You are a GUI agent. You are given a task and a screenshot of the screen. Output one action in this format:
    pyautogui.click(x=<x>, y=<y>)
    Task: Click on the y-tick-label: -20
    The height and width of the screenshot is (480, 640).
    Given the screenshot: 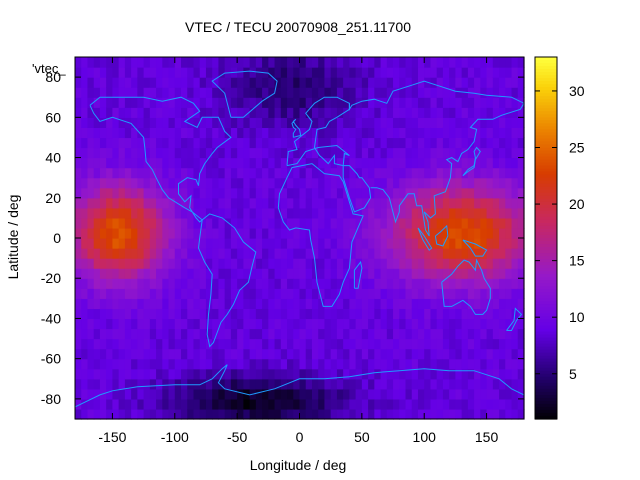 What is the action you would take?
    pyautogui.click(x=51, y=278)
    